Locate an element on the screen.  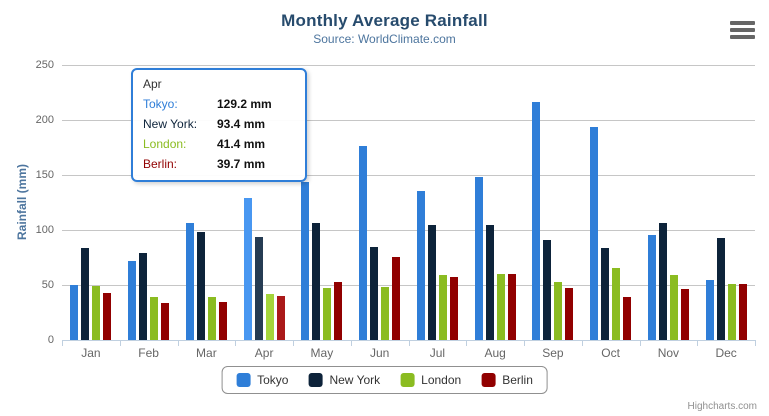
bar-berlin-apr is located at coordinates (280, 318).